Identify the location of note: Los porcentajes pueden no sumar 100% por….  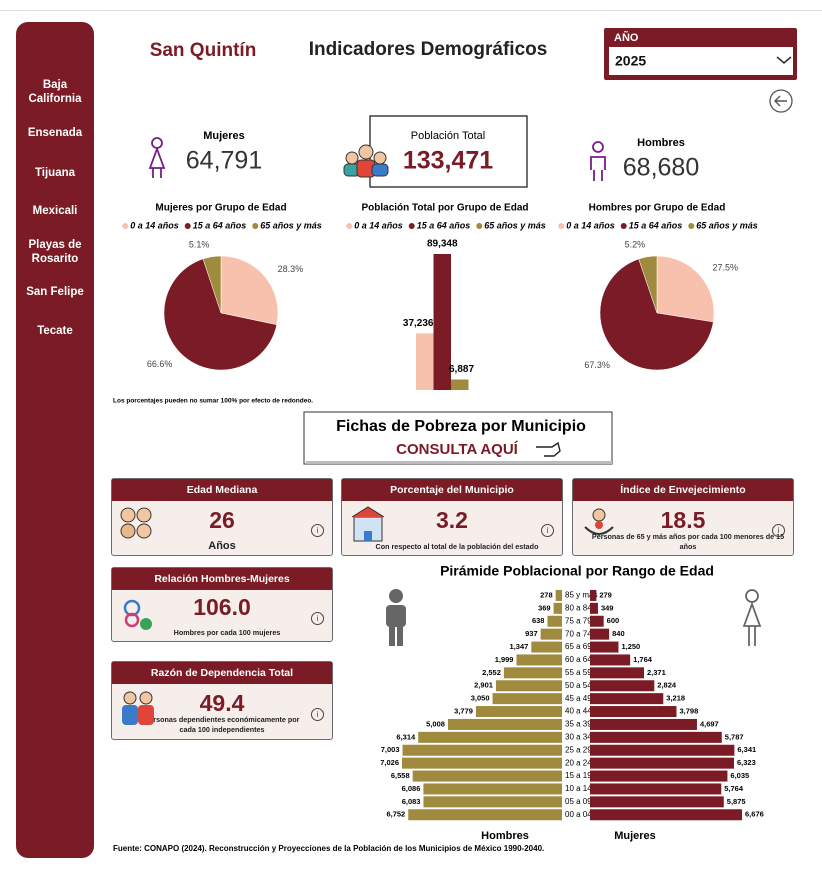
(213, 401).